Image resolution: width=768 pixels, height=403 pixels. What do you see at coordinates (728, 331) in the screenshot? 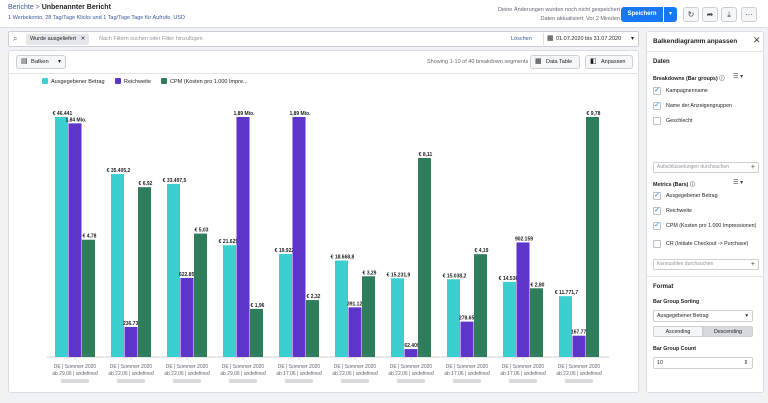
I see `descending-button: Descending` at bounding box center [728, 331].